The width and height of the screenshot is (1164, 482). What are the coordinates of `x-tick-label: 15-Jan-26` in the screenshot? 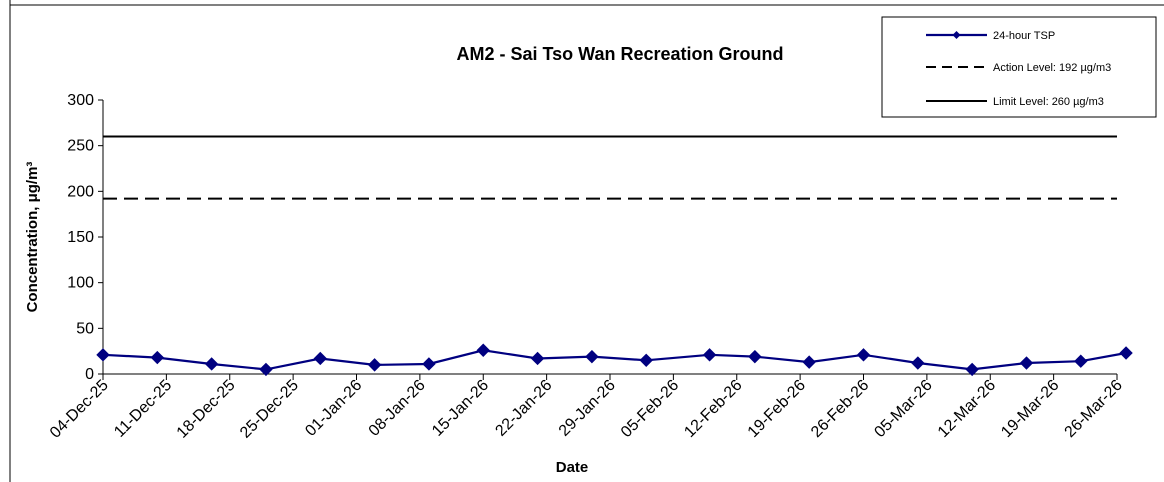 It's located at (460, 408).